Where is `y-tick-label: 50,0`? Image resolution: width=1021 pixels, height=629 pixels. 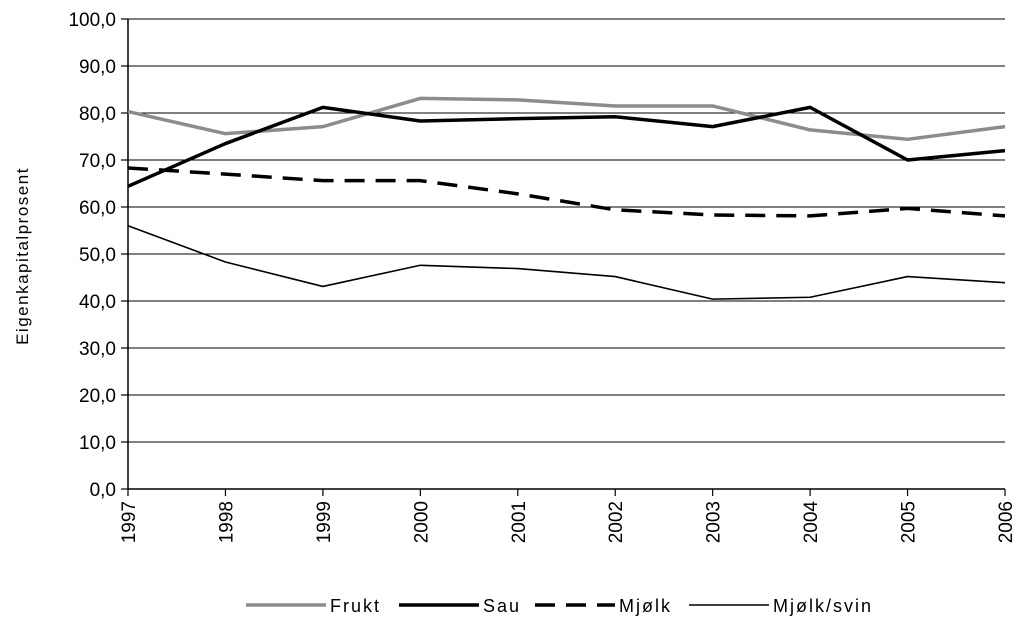 y-tick-label: 50,0 is located at coordinates (97, 255).